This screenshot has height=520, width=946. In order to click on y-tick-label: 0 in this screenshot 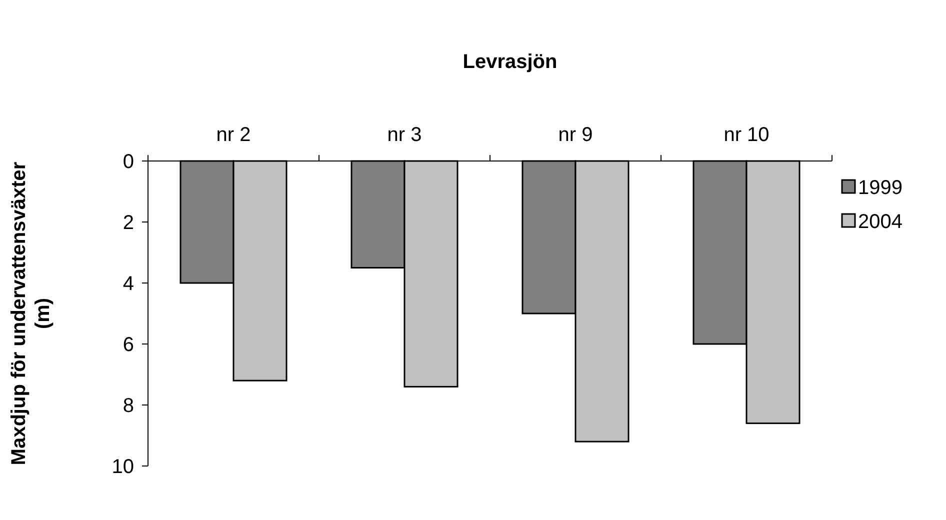, I will do `click(128, 162)`.